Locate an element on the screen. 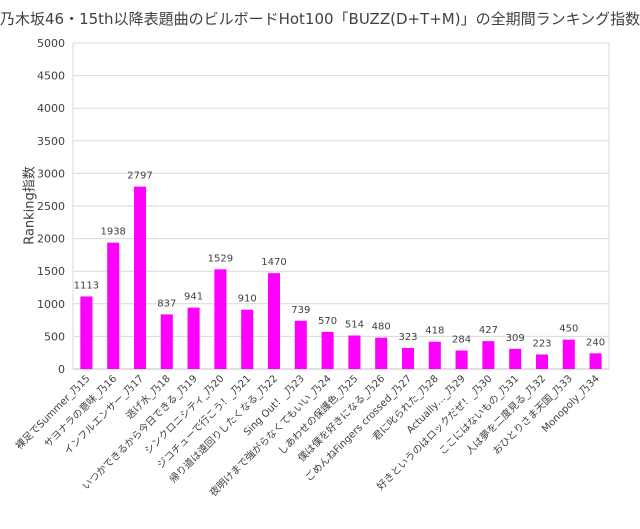 The width and height of the screenshot is (640, 529). y-tick-label: 500 is located at coordinates (54, 336).